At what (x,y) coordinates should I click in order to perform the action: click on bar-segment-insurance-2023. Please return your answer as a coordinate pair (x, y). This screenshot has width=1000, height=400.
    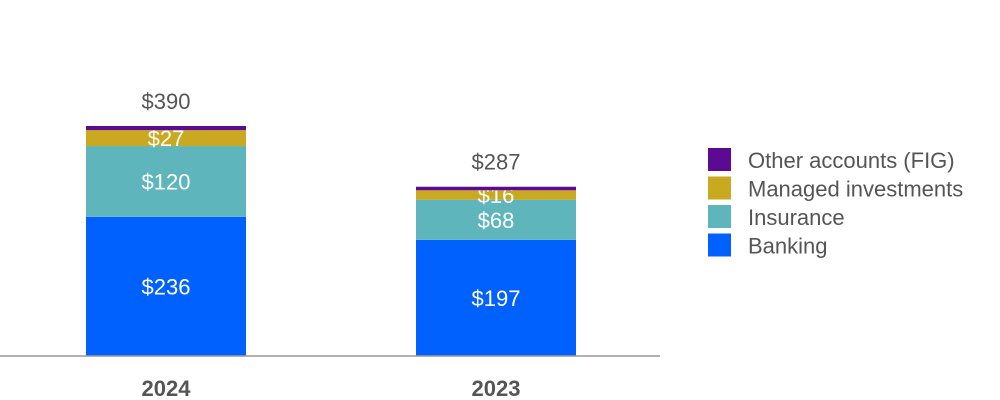
    Looking at the image, I should click on (496, 219).